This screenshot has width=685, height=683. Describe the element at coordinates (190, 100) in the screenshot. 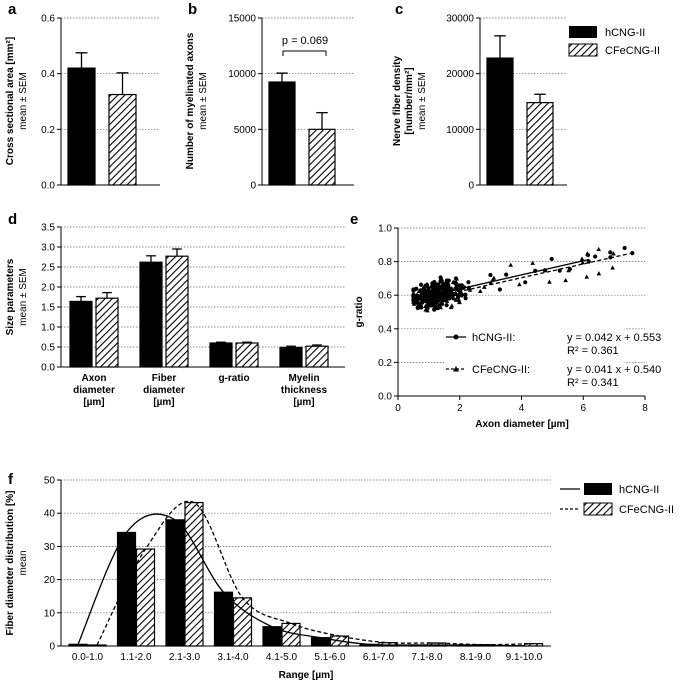

I see `panel-b-ylabel: Number of myelinated axons` at that location.